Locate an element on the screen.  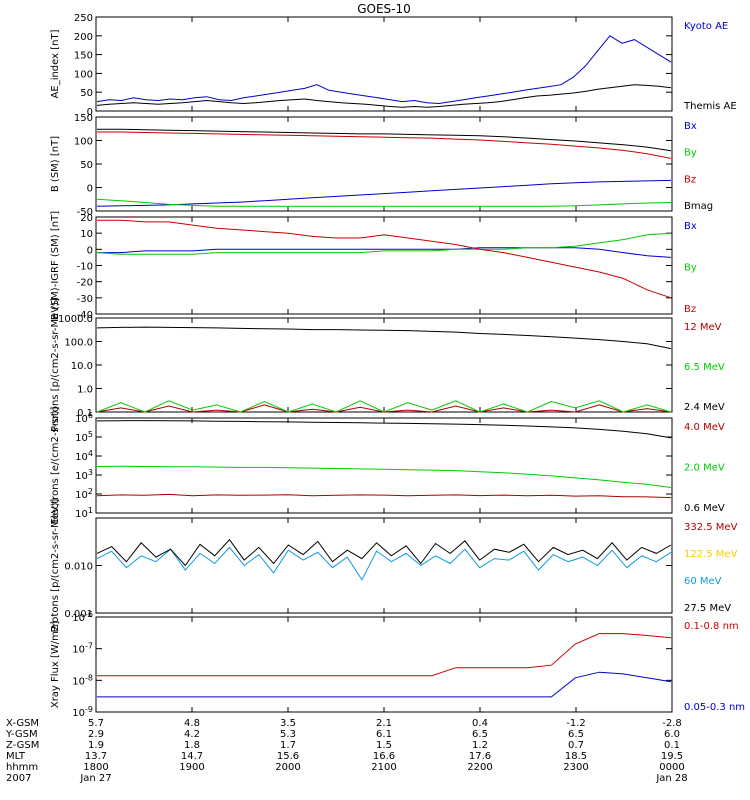
y-axis-label: Electrons [e/(cm2-s-sr)] is located at coordinates (55, 465).